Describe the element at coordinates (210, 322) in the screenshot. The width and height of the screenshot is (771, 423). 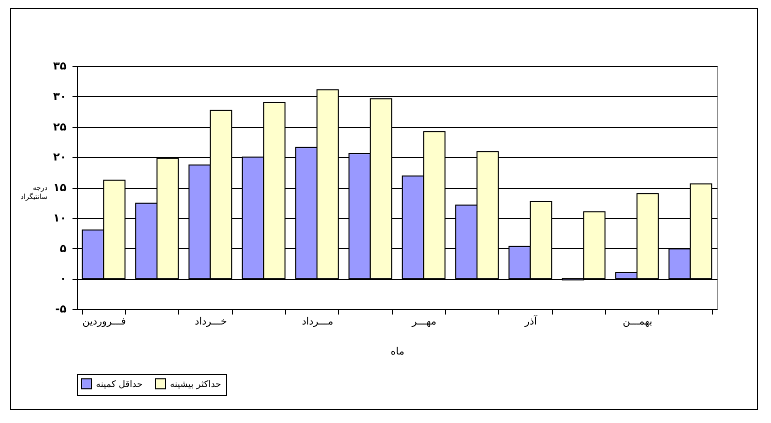
I see `x-tick-label: خـــرداد` at that location.